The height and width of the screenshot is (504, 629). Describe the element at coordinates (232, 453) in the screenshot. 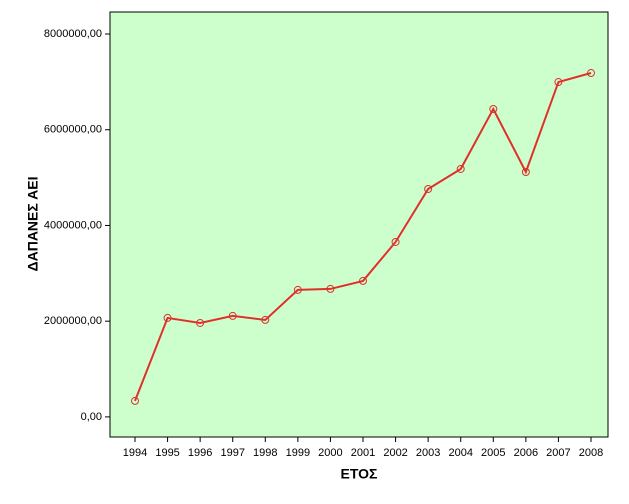

I see `x-tick-label: 1997` at that location.